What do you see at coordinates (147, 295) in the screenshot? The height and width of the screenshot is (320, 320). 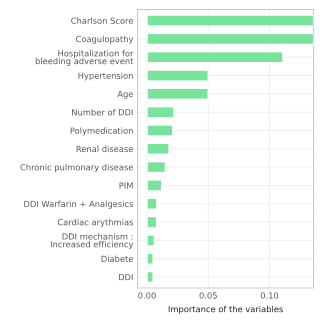 I see `x-tick-label: 0.00` at bounding box center [147, 295].